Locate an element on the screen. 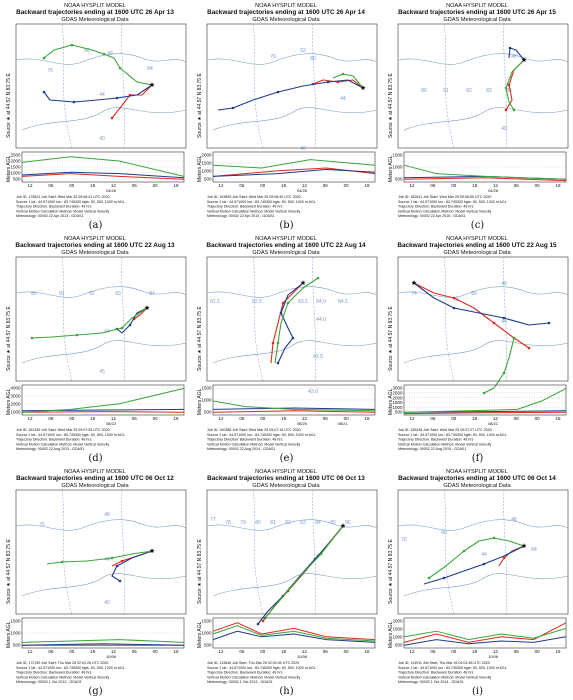  job-info-line: Meteorology: 00002 22 Aug 2013 - GDAS1 is located at coordinates (50, 449).